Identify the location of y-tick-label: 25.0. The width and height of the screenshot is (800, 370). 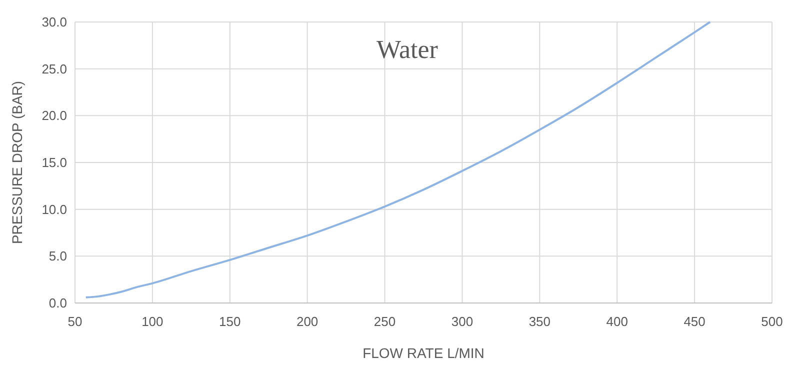
(54, 68).